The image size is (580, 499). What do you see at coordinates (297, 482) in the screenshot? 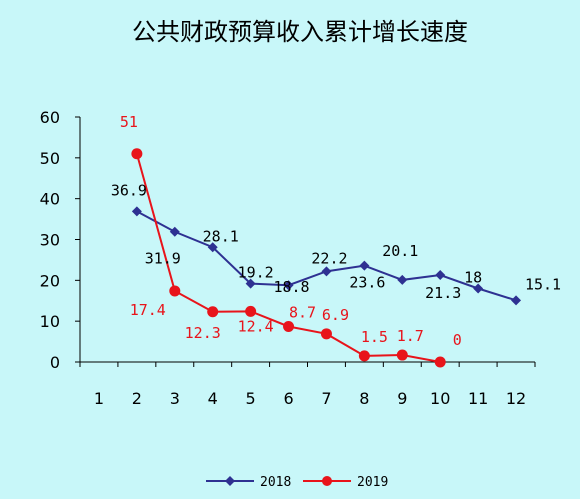
I see `legend: 2018 2019` at bounding box center [297, 482].